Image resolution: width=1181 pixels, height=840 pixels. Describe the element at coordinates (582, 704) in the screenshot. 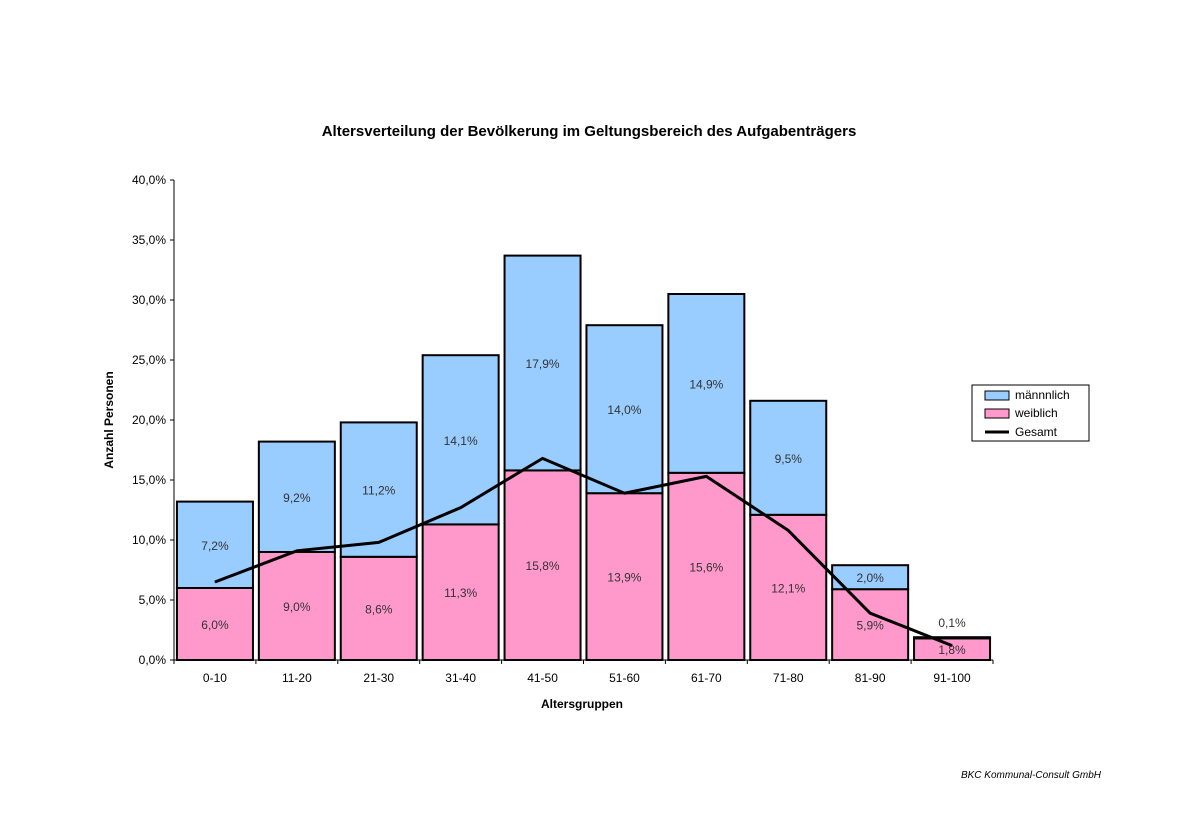

I see `x-axis-label: Altersgruppen` at that location.